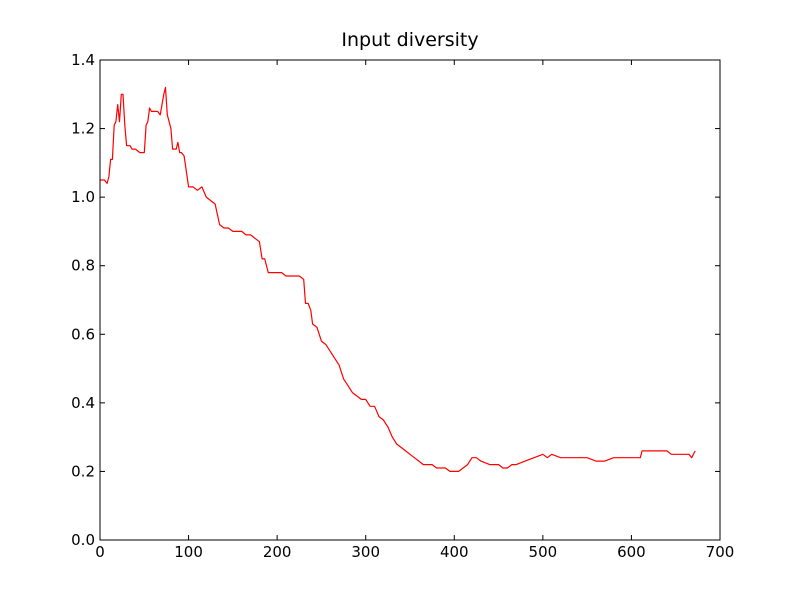  I want to click on y-tick-label: 0.0, so click(83, 540).